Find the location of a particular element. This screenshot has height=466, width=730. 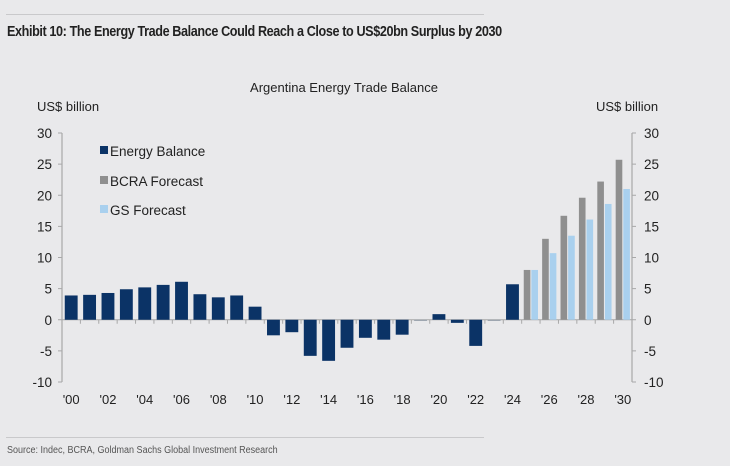

y-tick-label-left: 20 is located at coordinates (44, 195).